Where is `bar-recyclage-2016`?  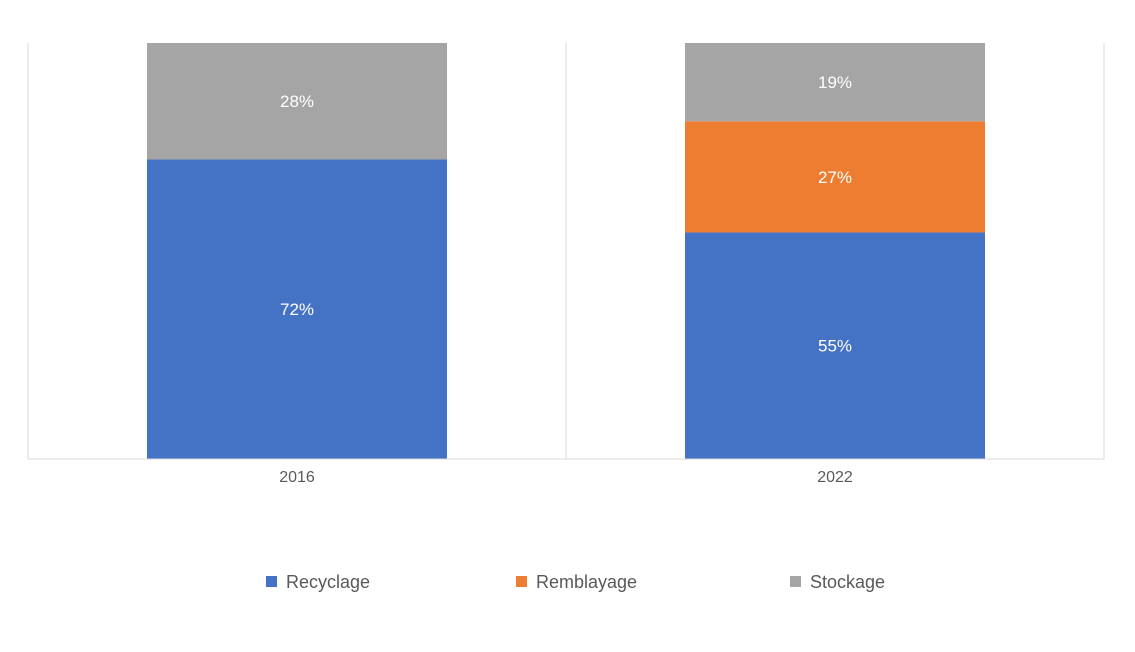
bar-recyclage-2016 is located at coordinates (297, 309).